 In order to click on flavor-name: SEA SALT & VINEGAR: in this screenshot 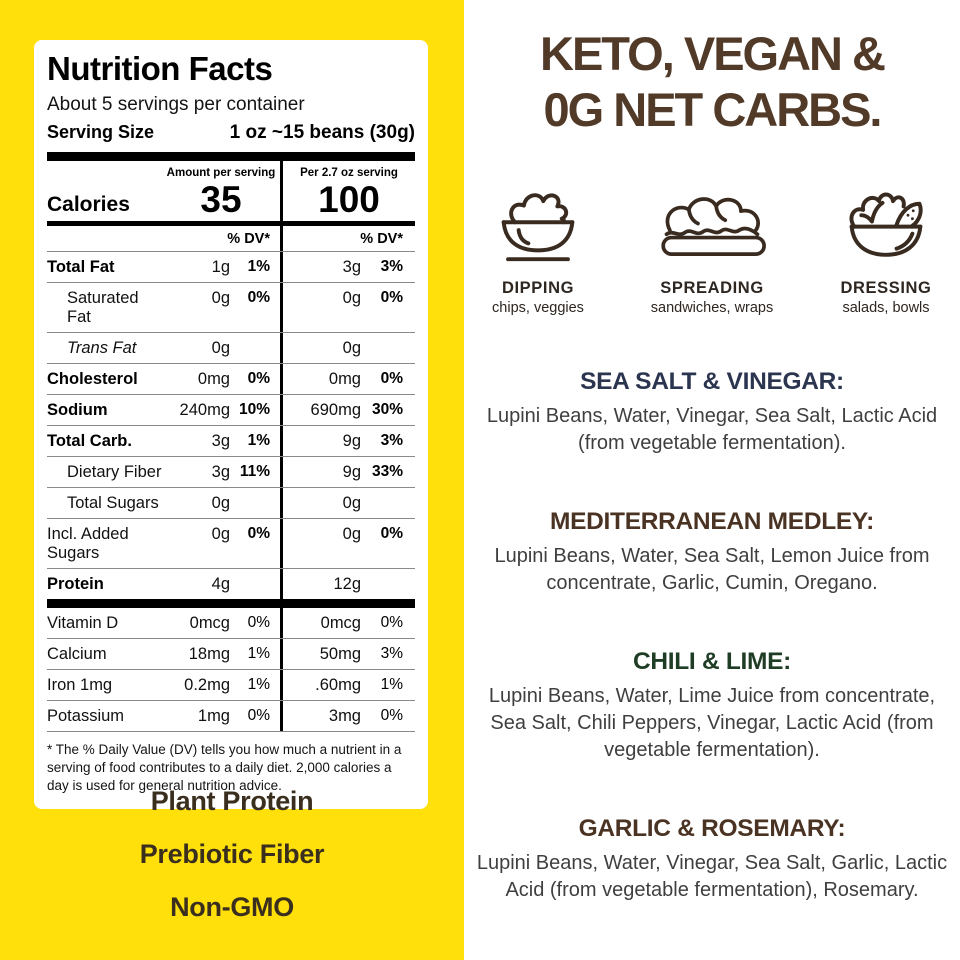, I will do `click(712, 381)`.